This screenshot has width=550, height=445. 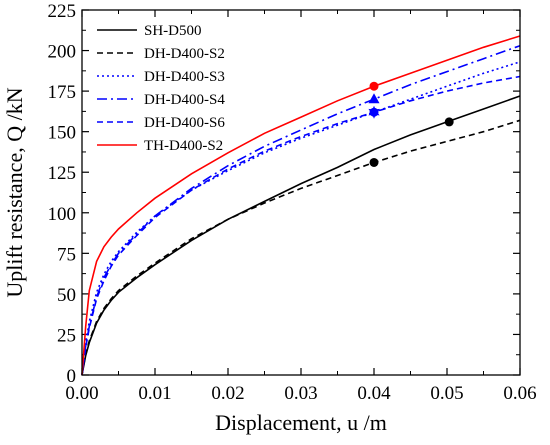 I want to click on legend-entry: DH-D400-S6, so click(x=184, y=123).